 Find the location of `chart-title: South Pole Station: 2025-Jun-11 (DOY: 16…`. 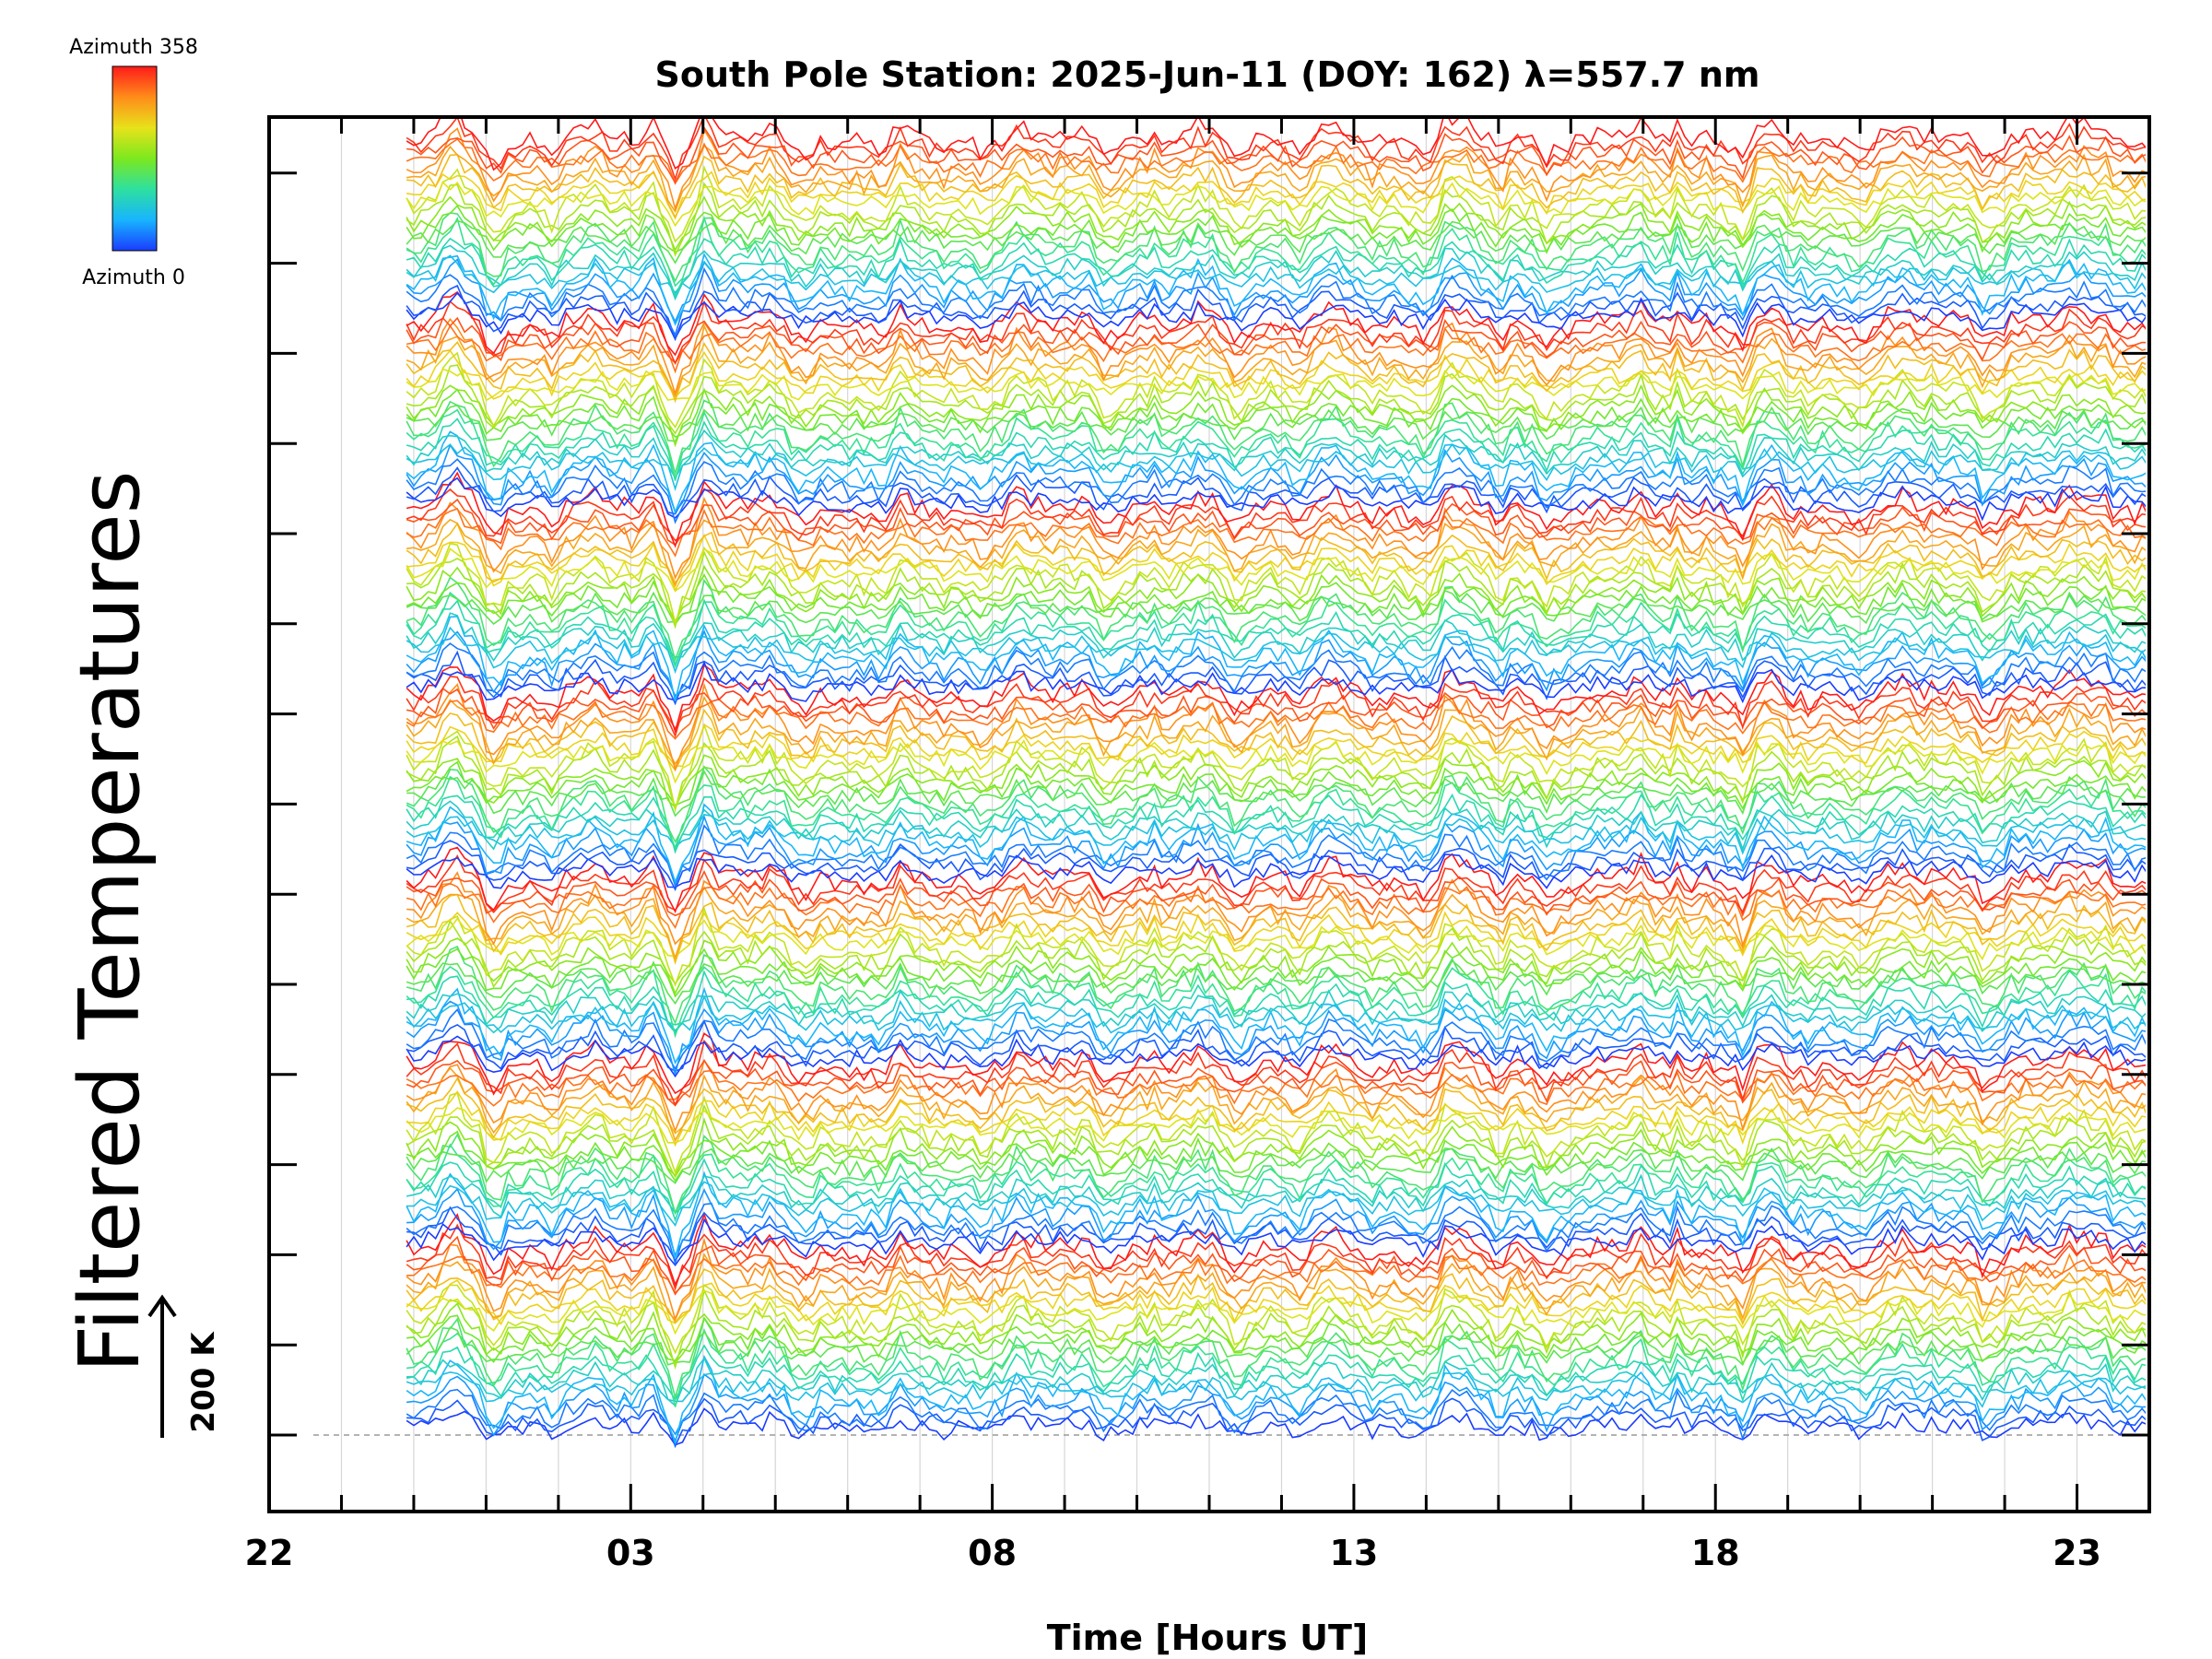

chart-title: South Pole Station: 2025-Jun-11 (DOY: 16… is located at coordinates (1207, 74).